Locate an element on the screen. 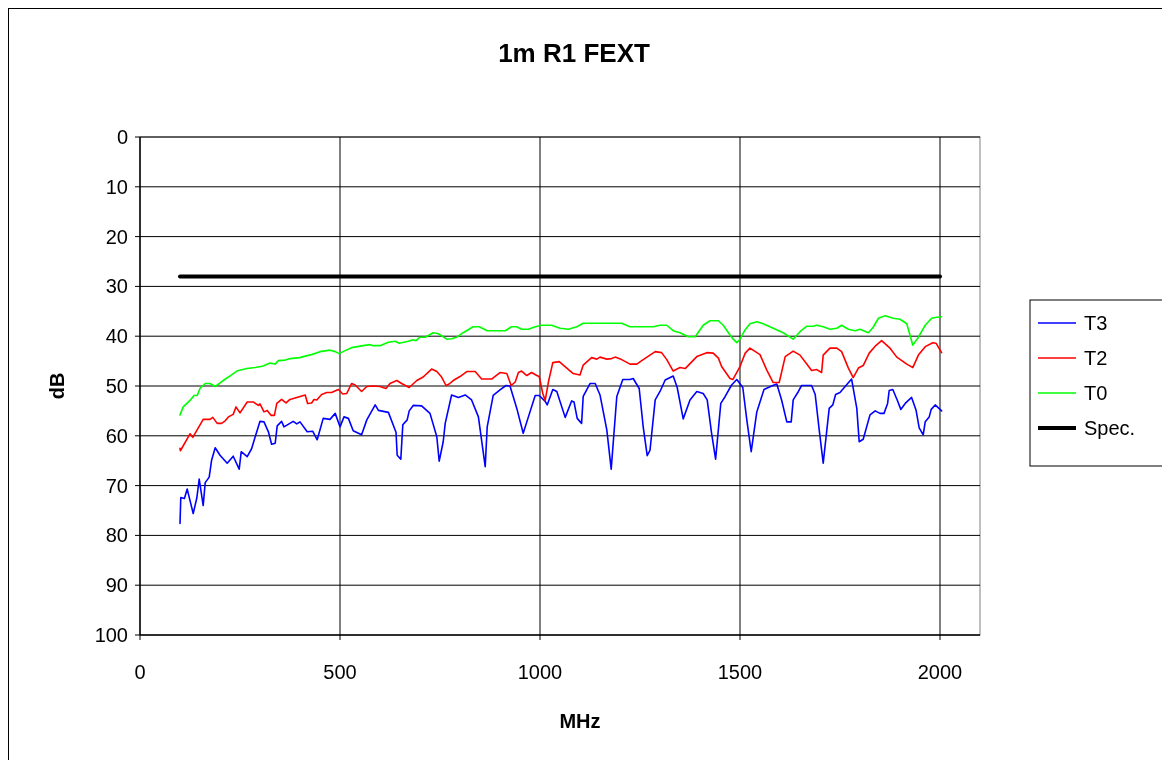 The width and height of the screenshot is (1162, 760). chart-title: 1m R1 FEXT is located at coordinates (574, 53).